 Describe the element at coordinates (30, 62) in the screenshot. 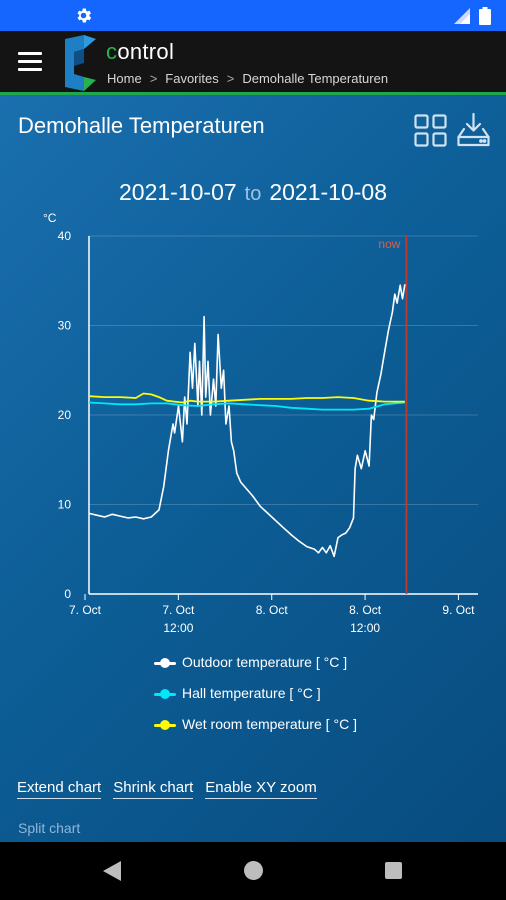

I see `hamburger-menu-icon` at that location.